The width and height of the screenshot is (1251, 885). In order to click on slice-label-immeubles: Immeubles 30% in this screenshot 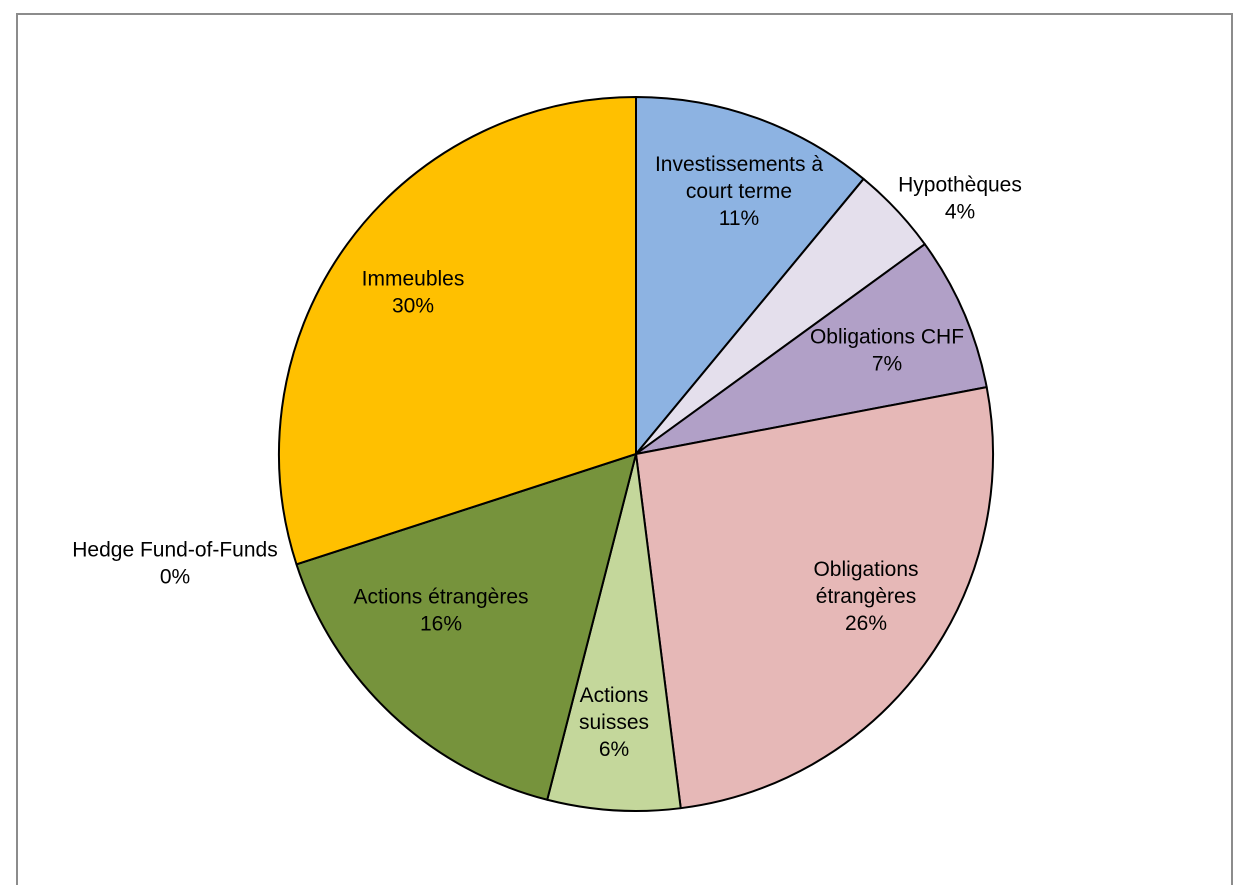, I will do `click(413, 292)`.